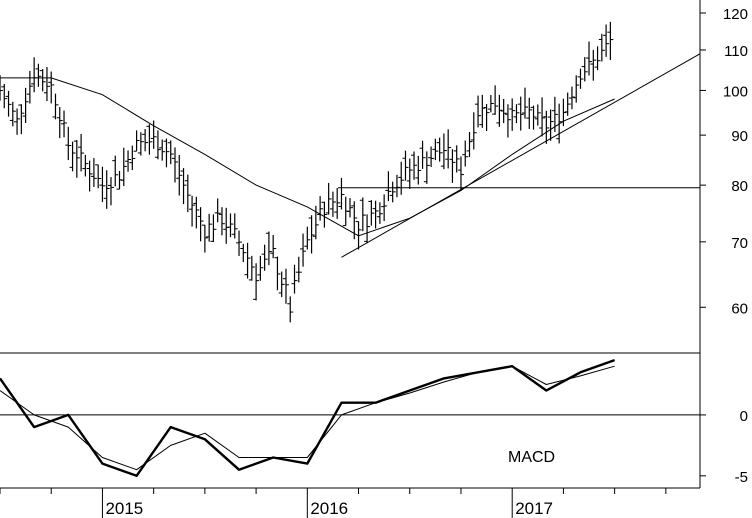  What do you see at coordinates (739, 186) in the screenshot?
I see `y-tick-label: 80` at bounding box center [739, 186].